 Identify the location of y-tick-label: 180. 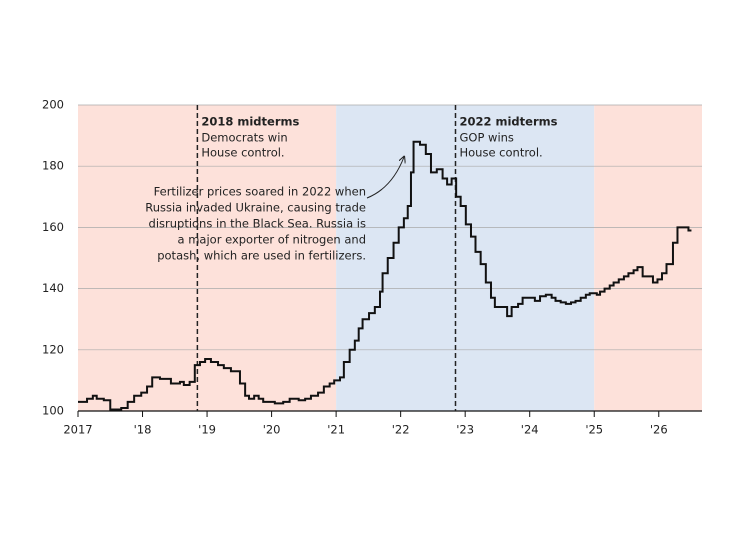
(53, 166).